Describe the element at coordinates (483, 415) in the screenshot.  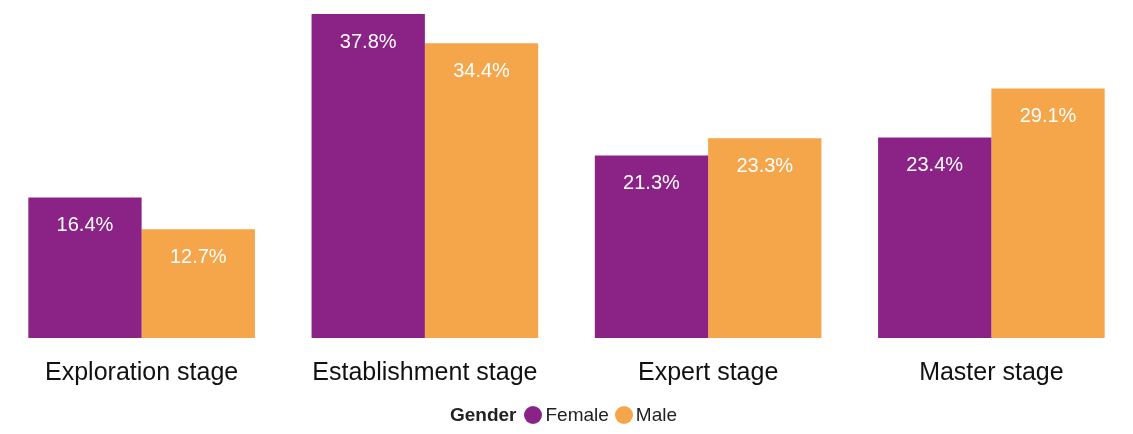
I see `legend-title: Gender` at that location.